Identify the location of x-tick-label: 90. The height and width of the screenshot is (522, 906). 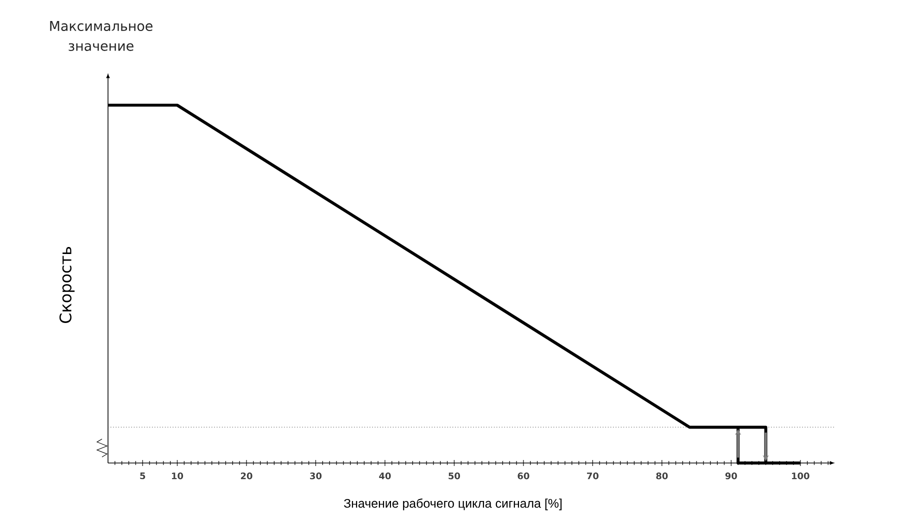
(731, 476).